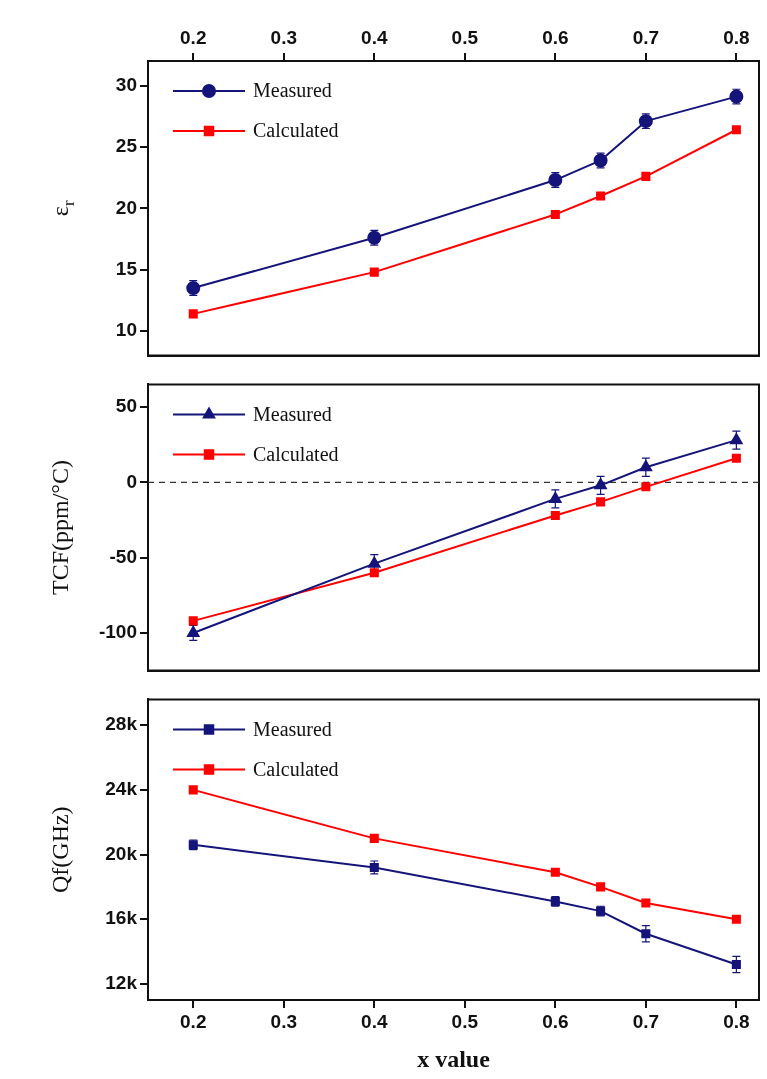 Image resolution: width=767 pixels, height=1079 pixels. What do you see at coordinates (126, 330) in the screenshot?
I see `y-tick-label: 10` at bounding box center [126, 330].